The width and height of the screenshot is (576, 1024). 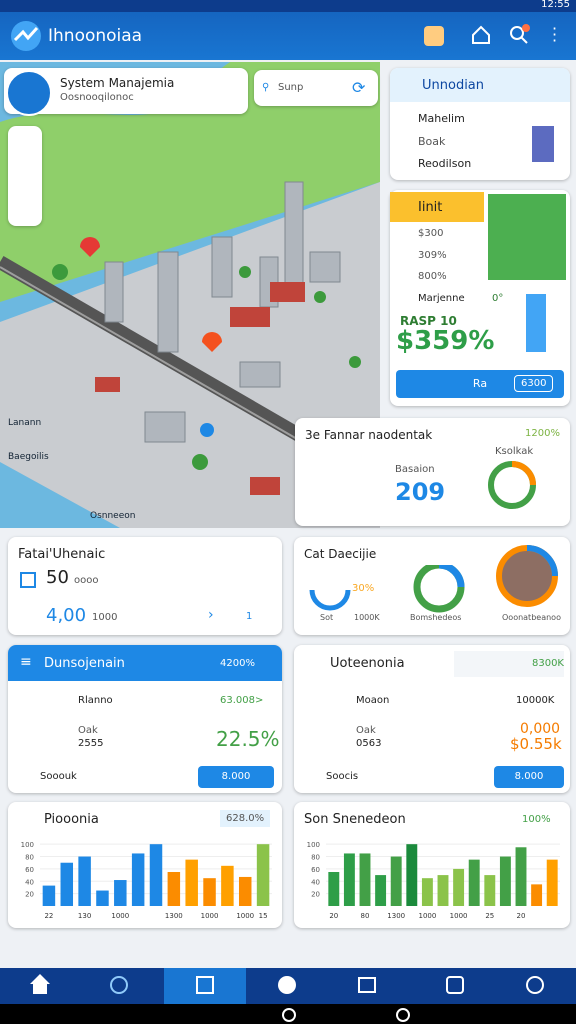 I want to click on status-time: 12:55, so click(x=555, y=5).